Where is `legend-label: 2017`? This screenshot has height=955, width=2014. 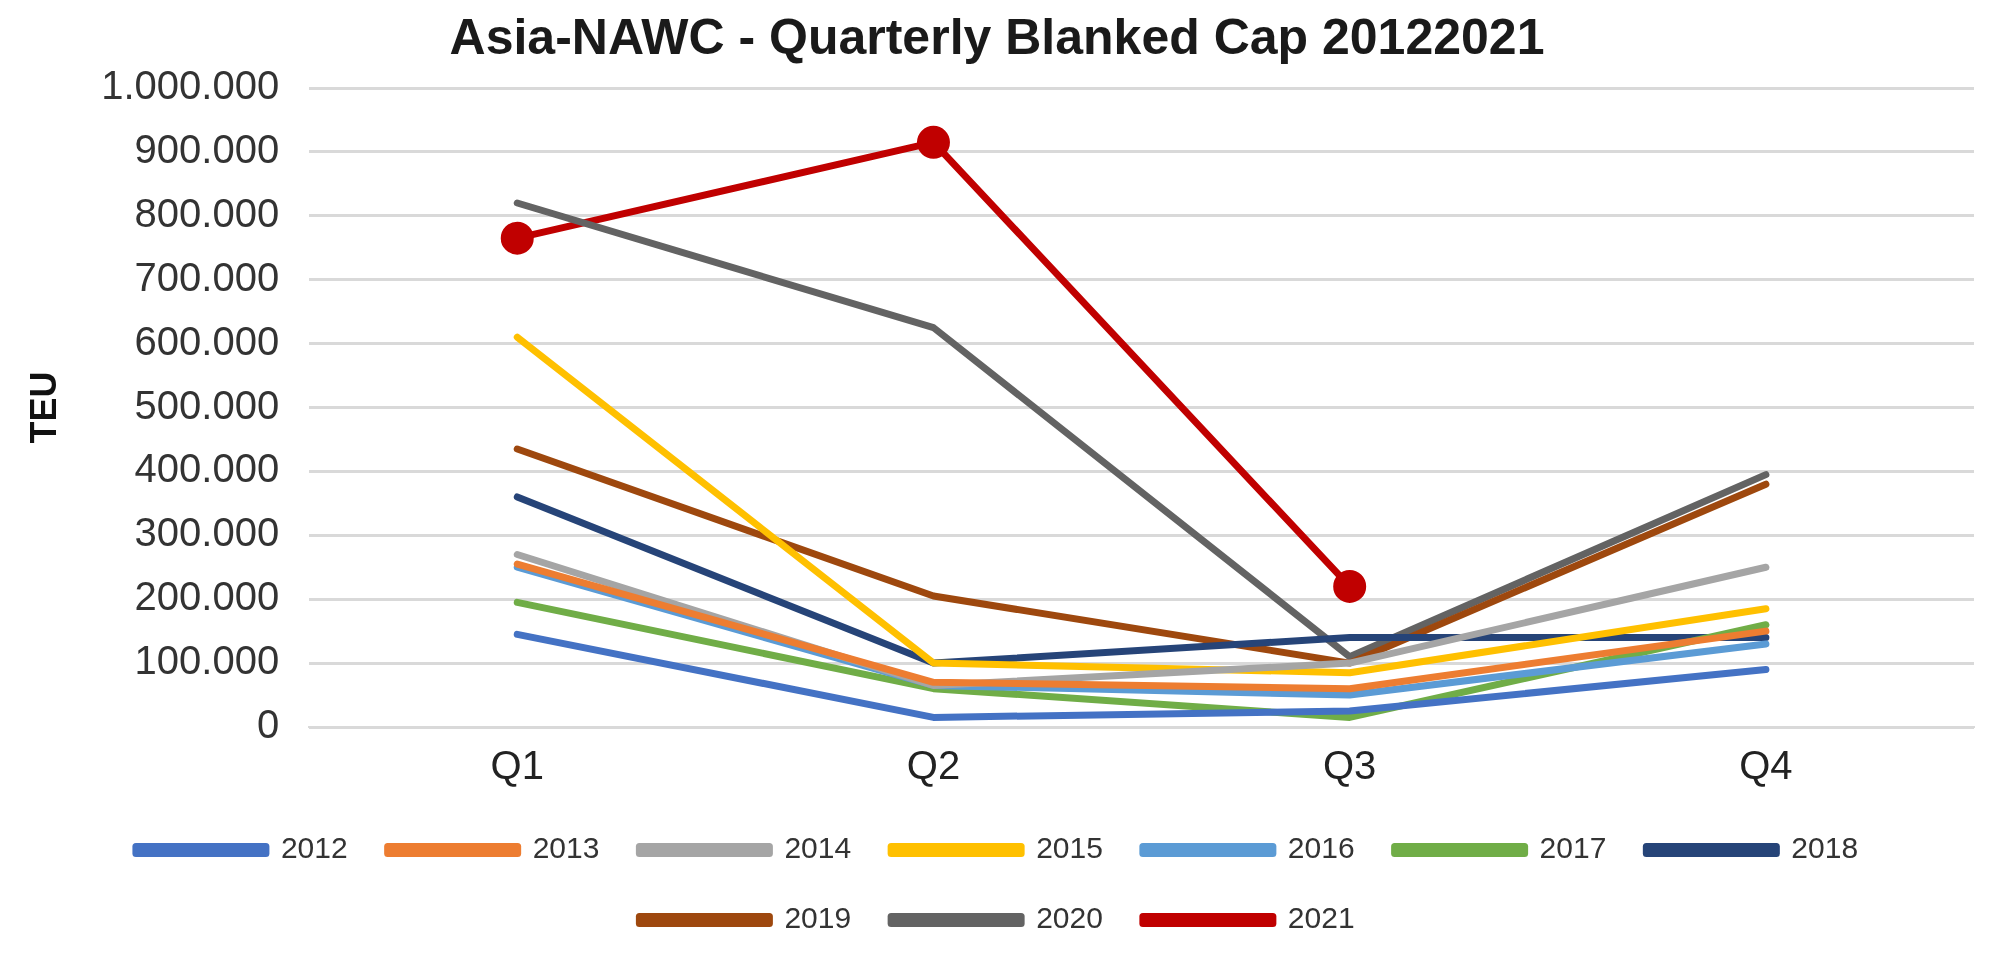
legend-label: 2017 is located at coordinates (1573, 848).